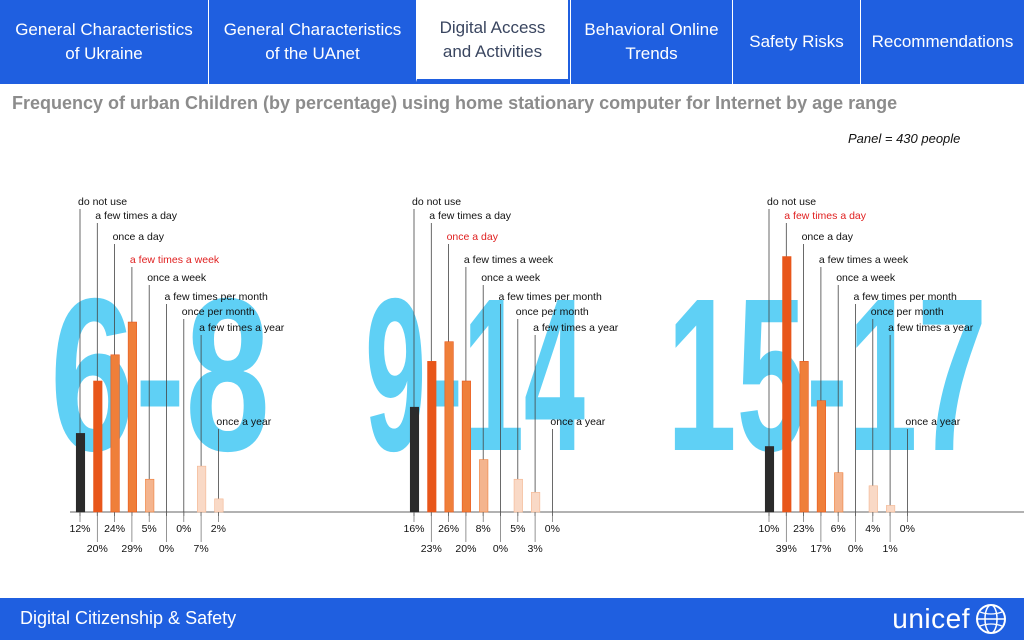 The width and height of the screenshot is (1024, 640). I want to click on tab-label-line2: Trends, so click(651, 53).